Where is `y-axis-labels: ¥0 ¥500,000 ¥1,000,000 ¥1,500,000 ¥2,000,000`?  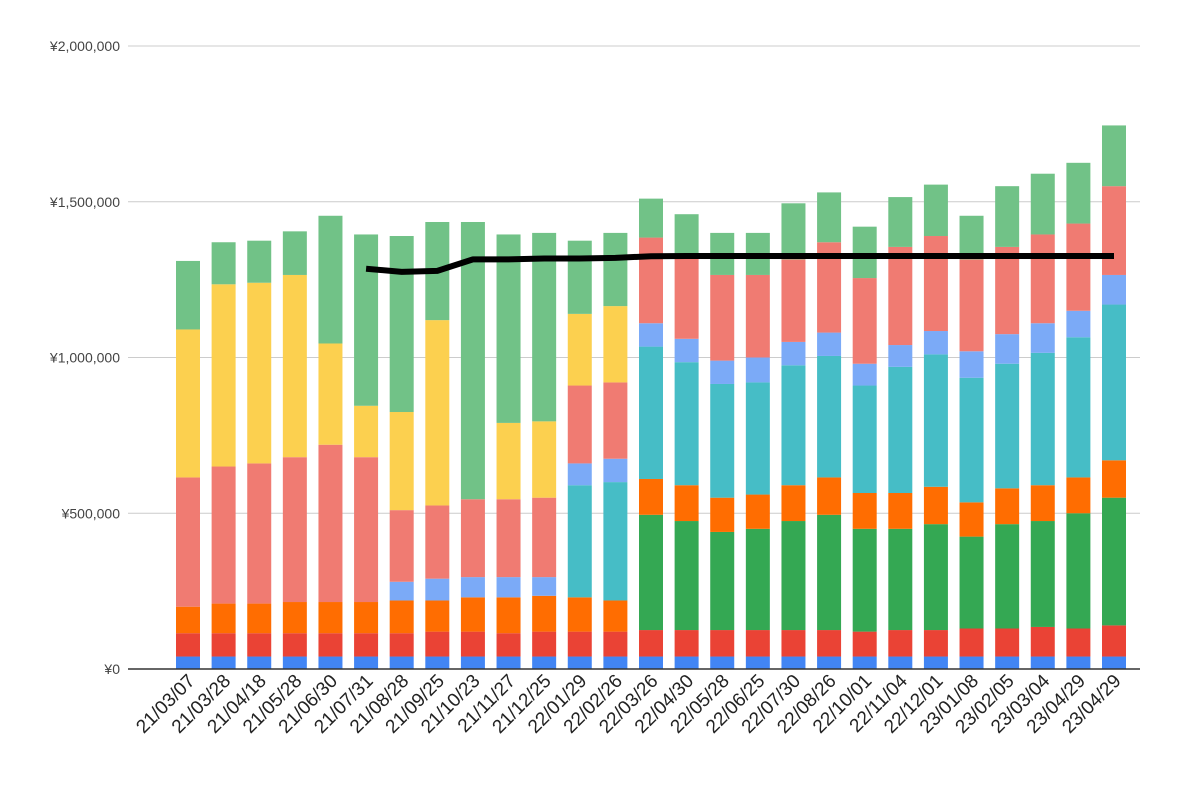 y-axis-labels: ¥0 ¥500,000 ¥1,000,000 ¥1,500,000 ¥2,000,000 is located at coordinates (84, 357).